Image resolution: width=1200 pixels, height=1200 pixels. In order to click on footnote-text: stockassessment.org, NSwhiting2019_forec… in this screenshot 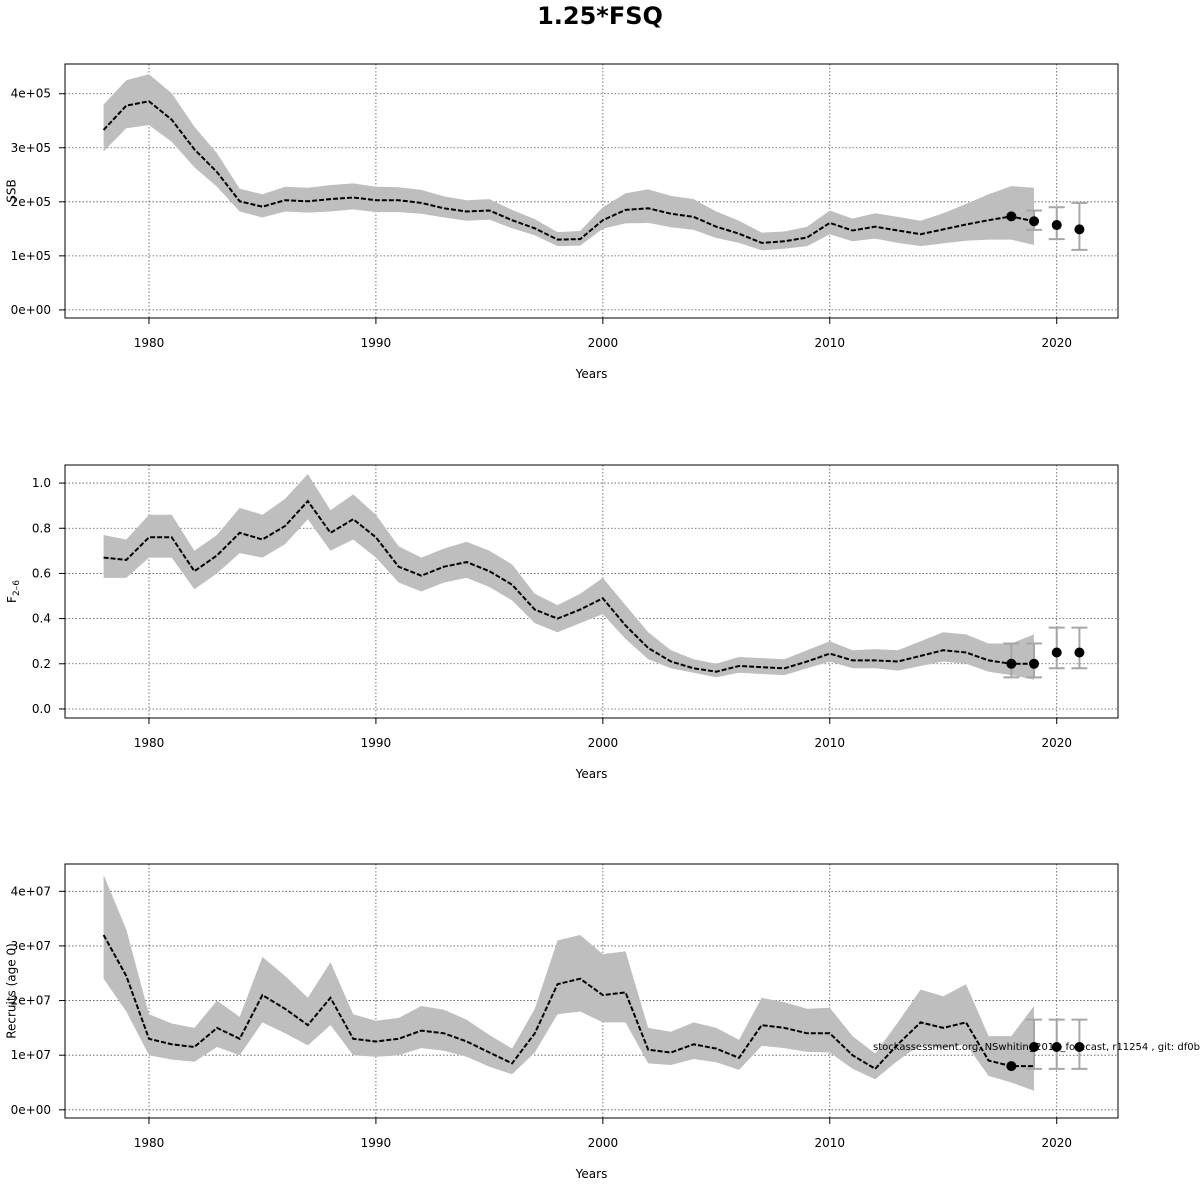, I will do `click(1036, 1047)`.